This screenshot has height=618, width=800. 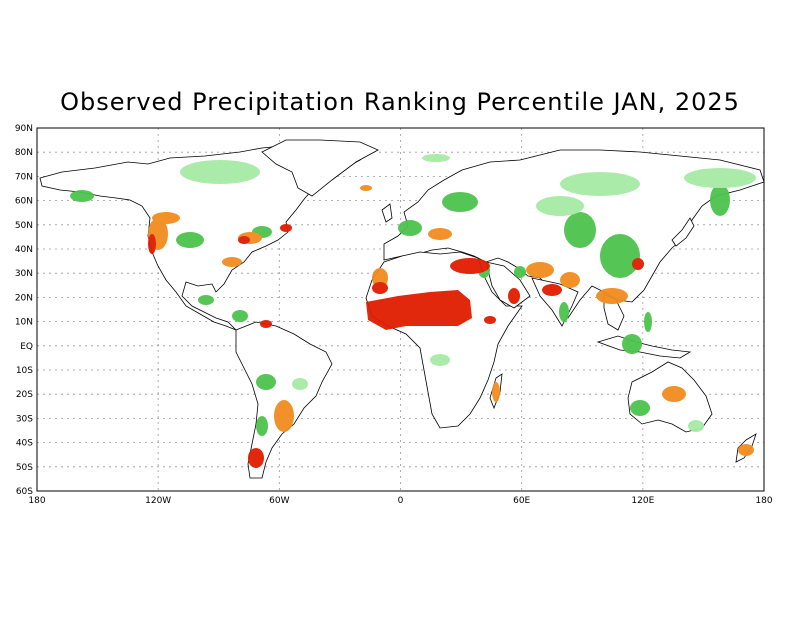 What do you see at coordinates (380, 288) in the screenshot?
I see `very-dry-area-morocco` at bounding box center [380, 288].